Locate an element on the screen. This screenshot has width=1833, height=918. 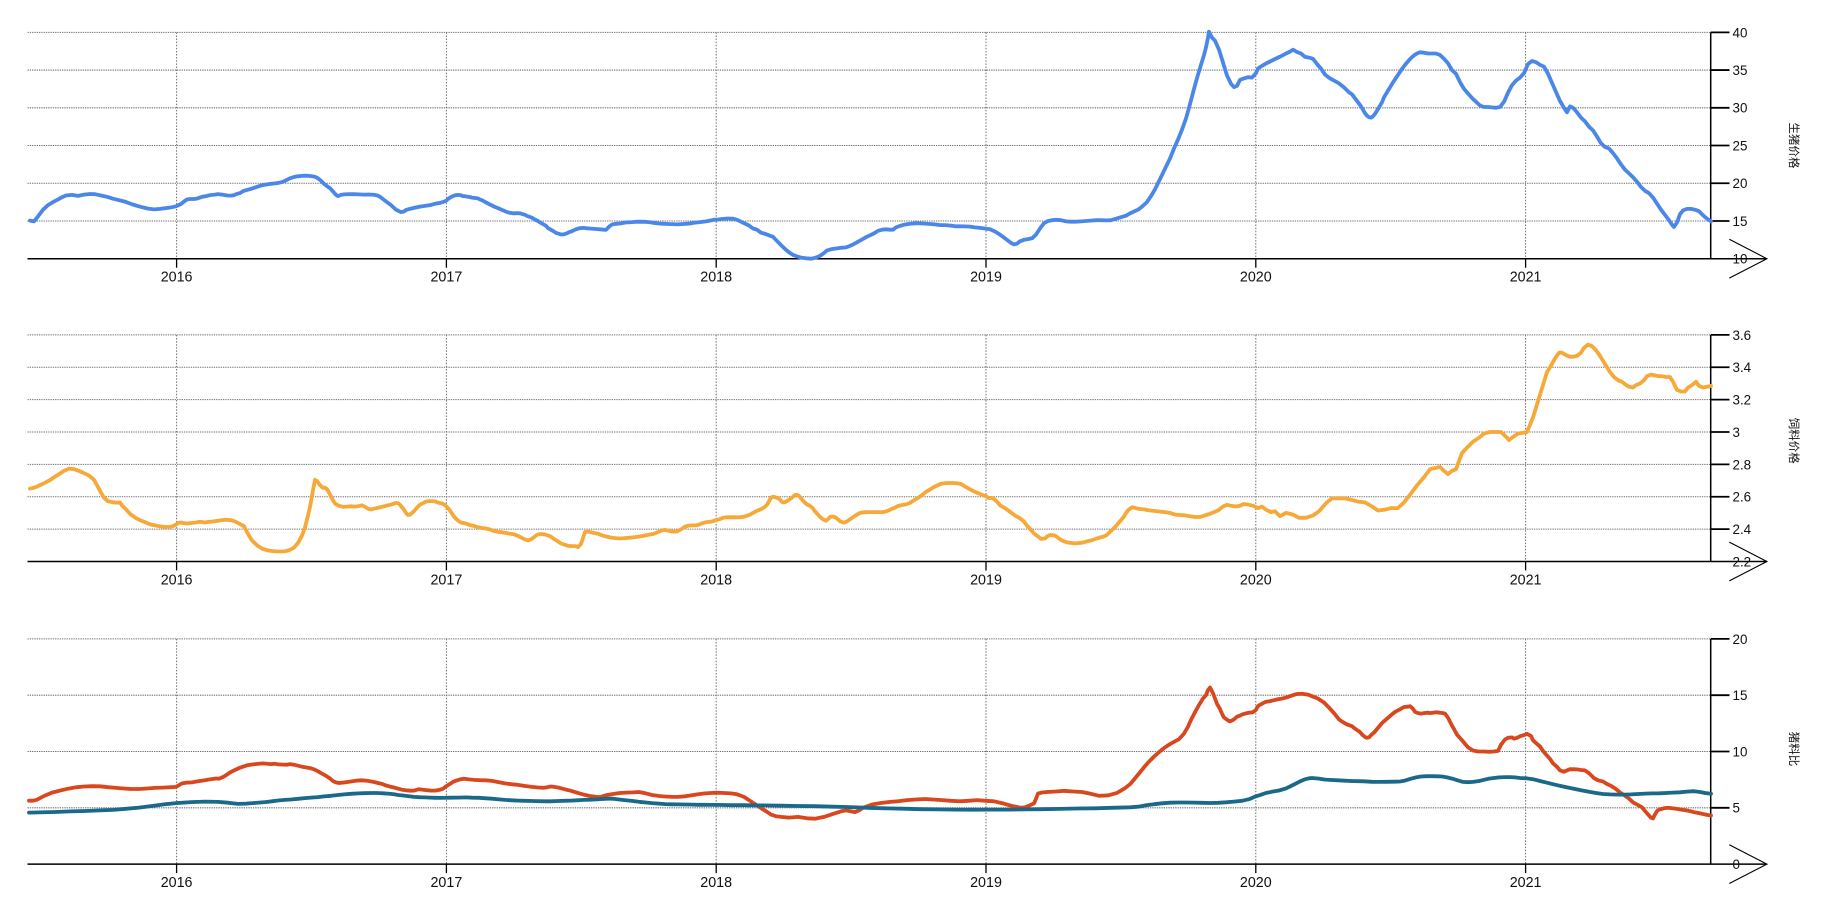
svg-text: 2.4 is located at coordinates (1742, 529).